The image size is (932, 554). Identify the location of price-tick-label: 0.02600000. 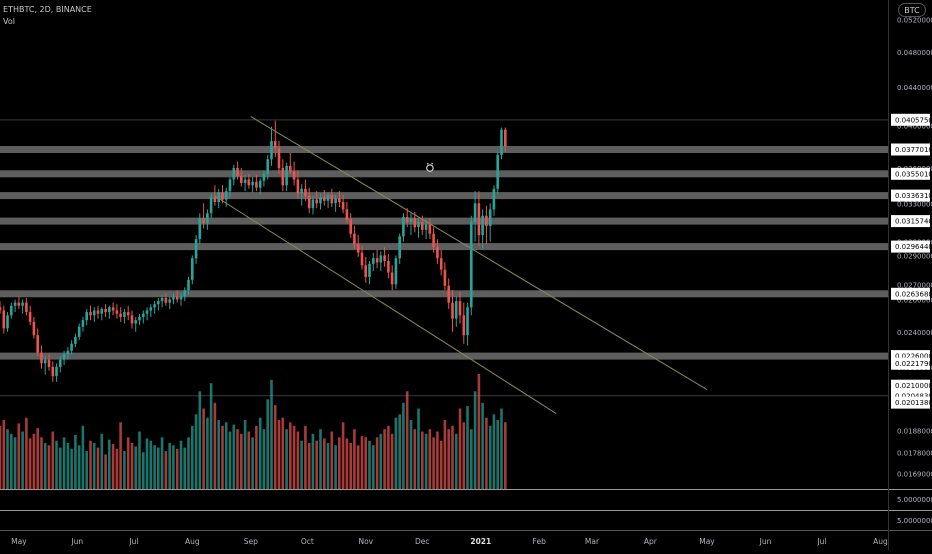
(914, 301).